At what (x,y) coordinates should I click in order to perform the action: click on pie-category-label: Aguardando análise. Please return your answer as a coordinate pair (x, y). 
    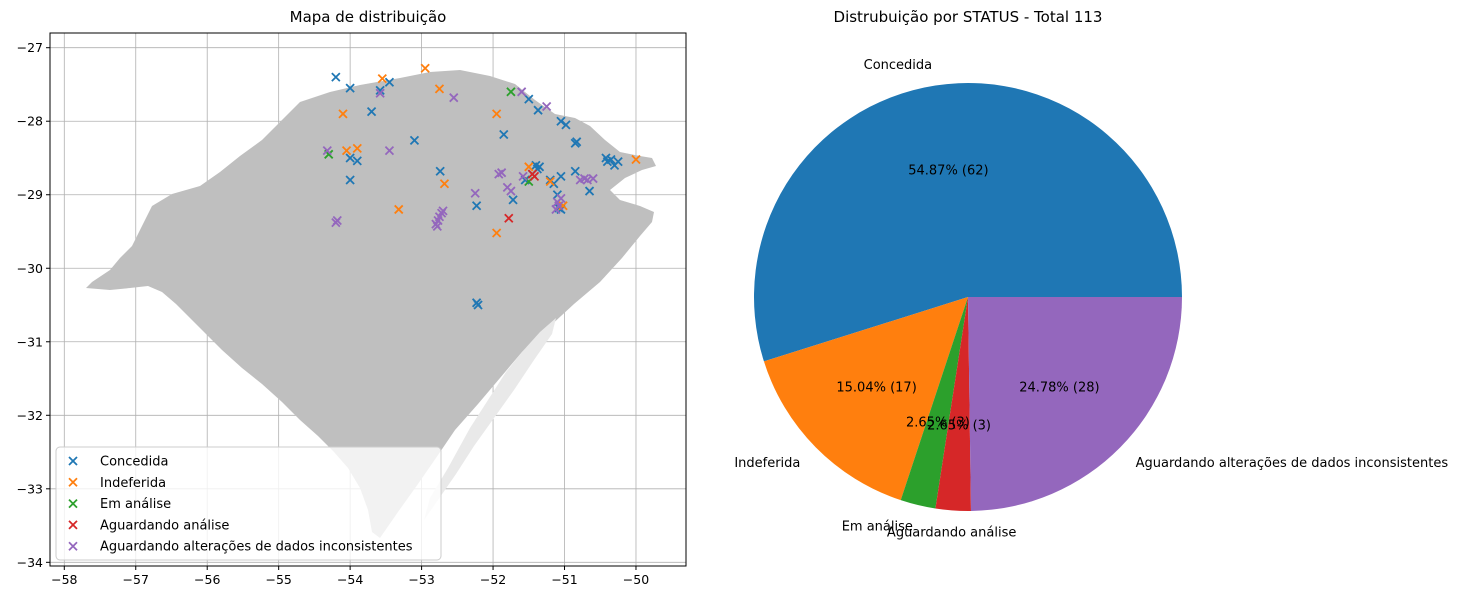
    Looking at the image, I should click on (951, 532).